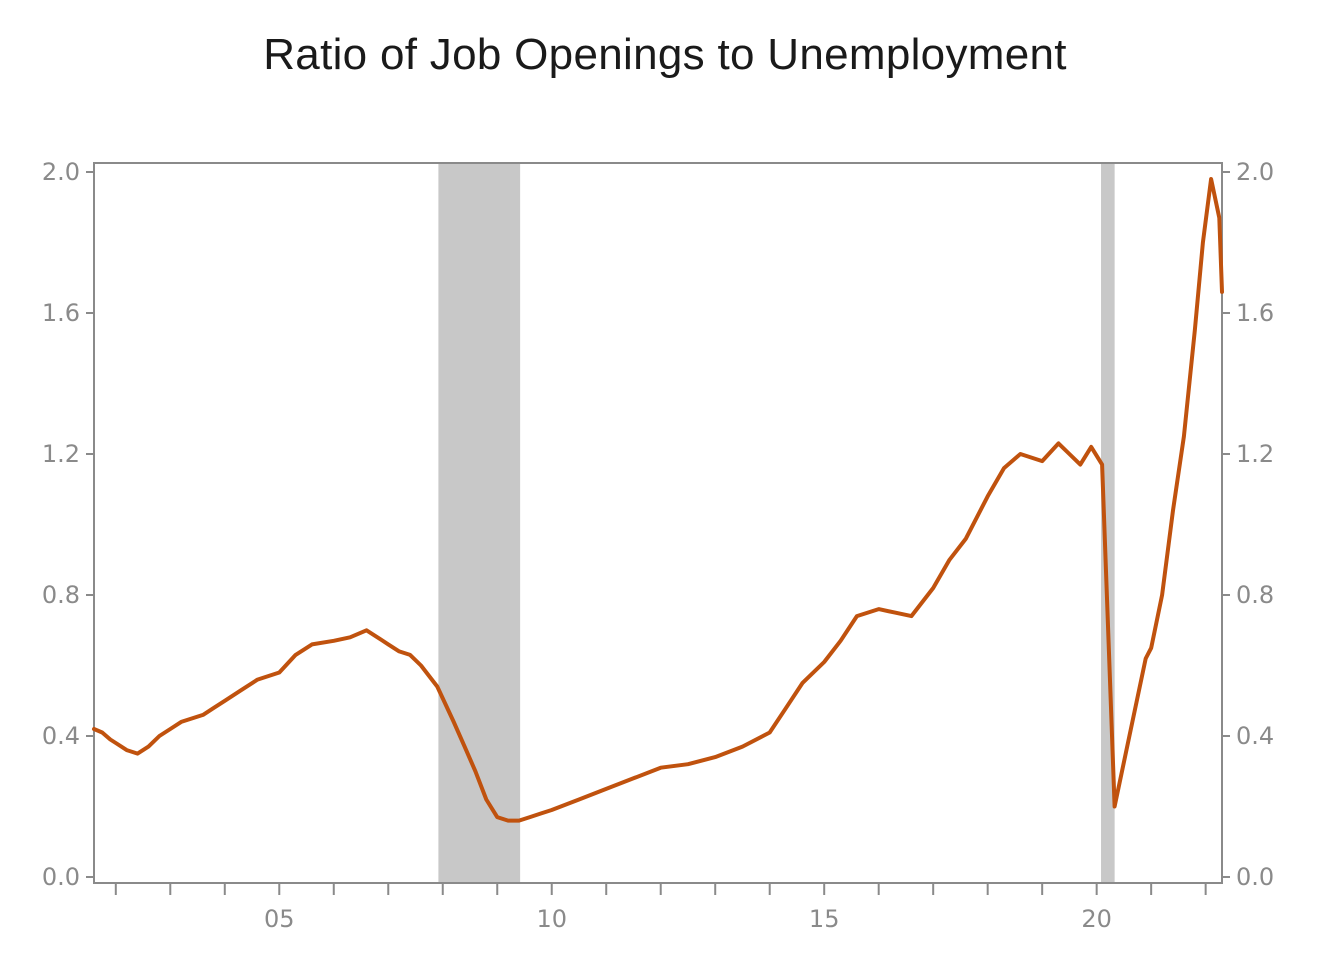 The image size is (1330, 954). What do you see at coordinates (1255, 877) in the screenshot?
I see `y-tick-label-right: 0.0` at bounding box center [1255, 877].